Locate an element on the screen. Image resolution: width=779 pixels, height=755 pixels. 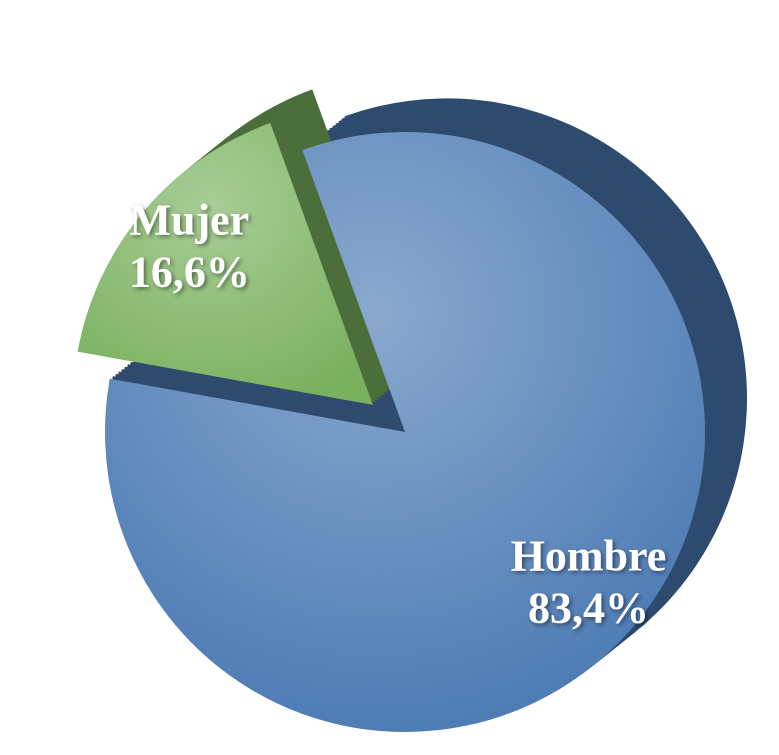
slice-label: Hombre is located at coordinates (589, 556).